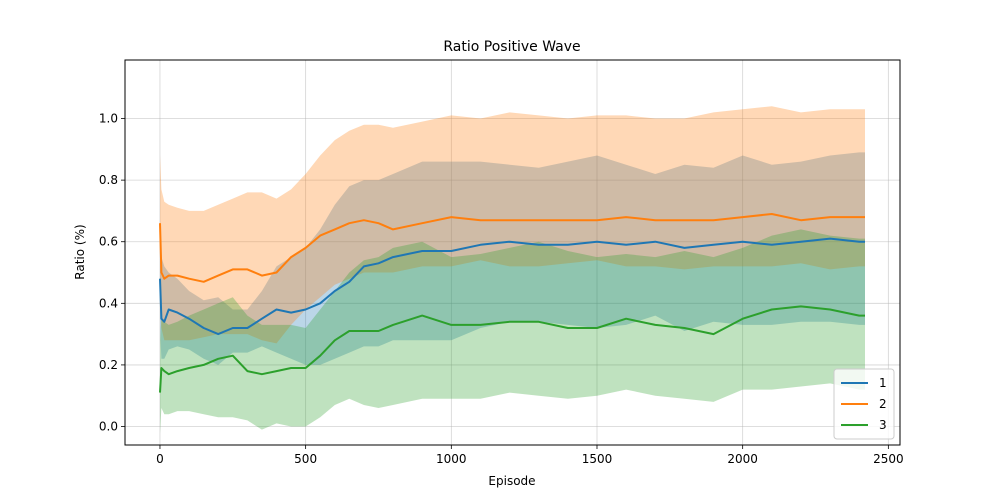 The image size is (1000, 500). Describe the element at coordinates (883, 404) in the screenshot. I see `legend-label-2: 2` at that location.